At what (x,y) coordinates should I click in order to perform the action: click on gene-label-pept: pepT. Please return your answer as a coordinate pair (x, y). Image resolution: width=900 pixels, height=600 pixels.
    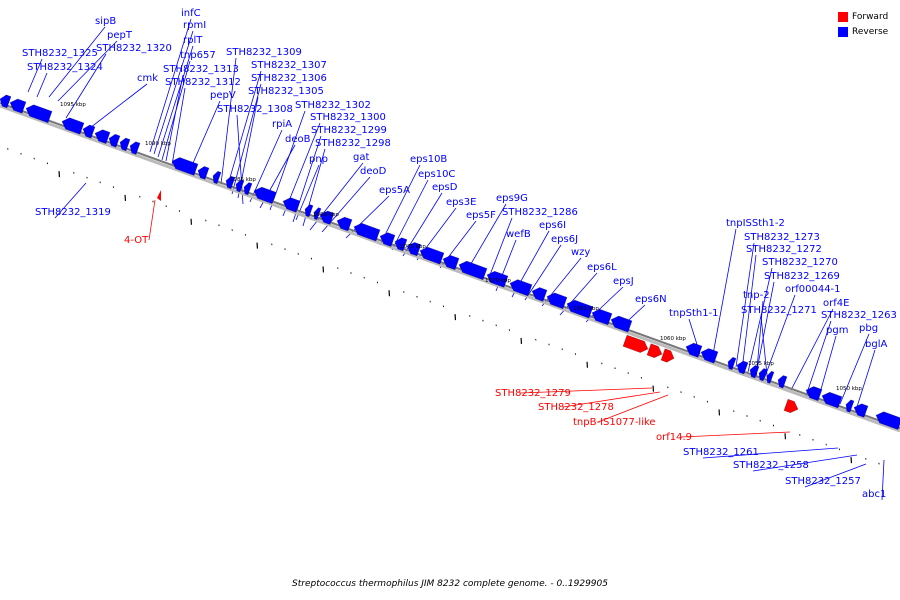
    Looking at the image, I should click on (120, 35).